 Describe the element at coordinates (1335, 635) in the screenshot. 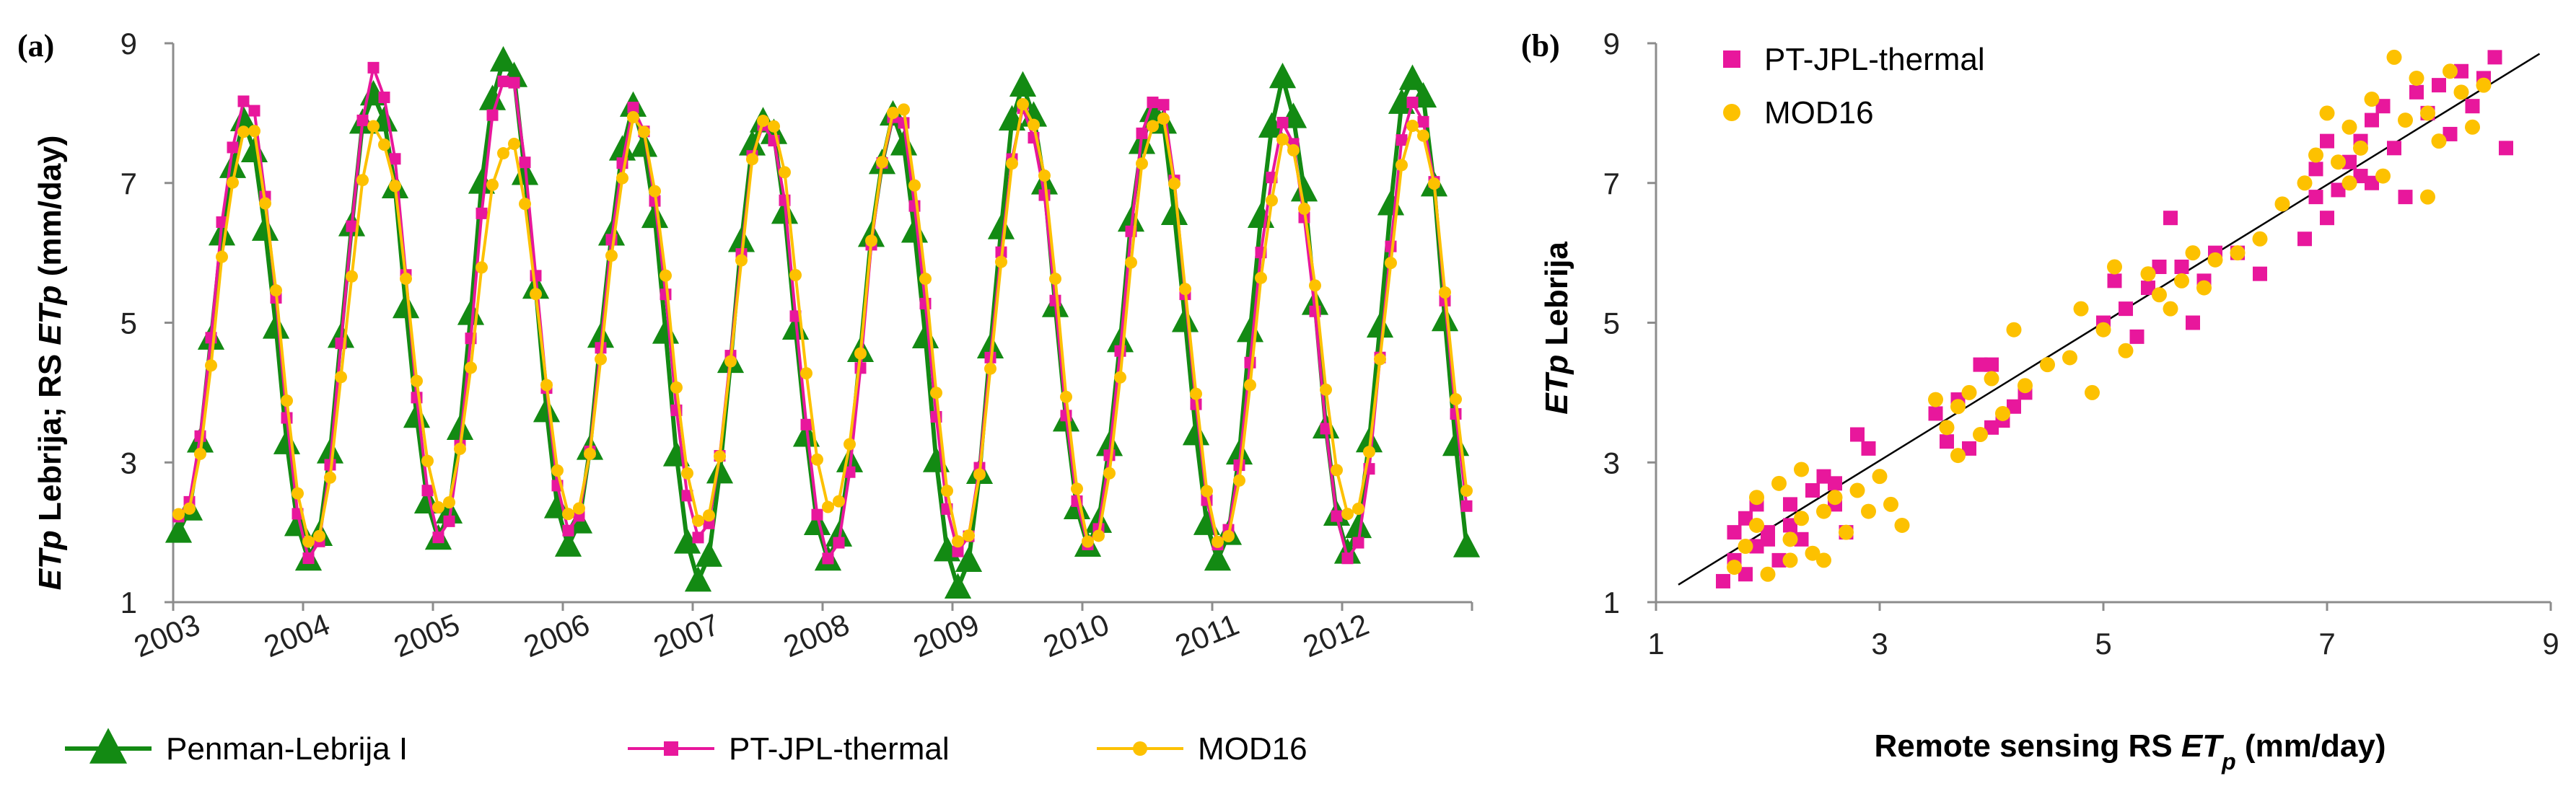

I see `panel-a-x-tick-label: 2012` at that location.